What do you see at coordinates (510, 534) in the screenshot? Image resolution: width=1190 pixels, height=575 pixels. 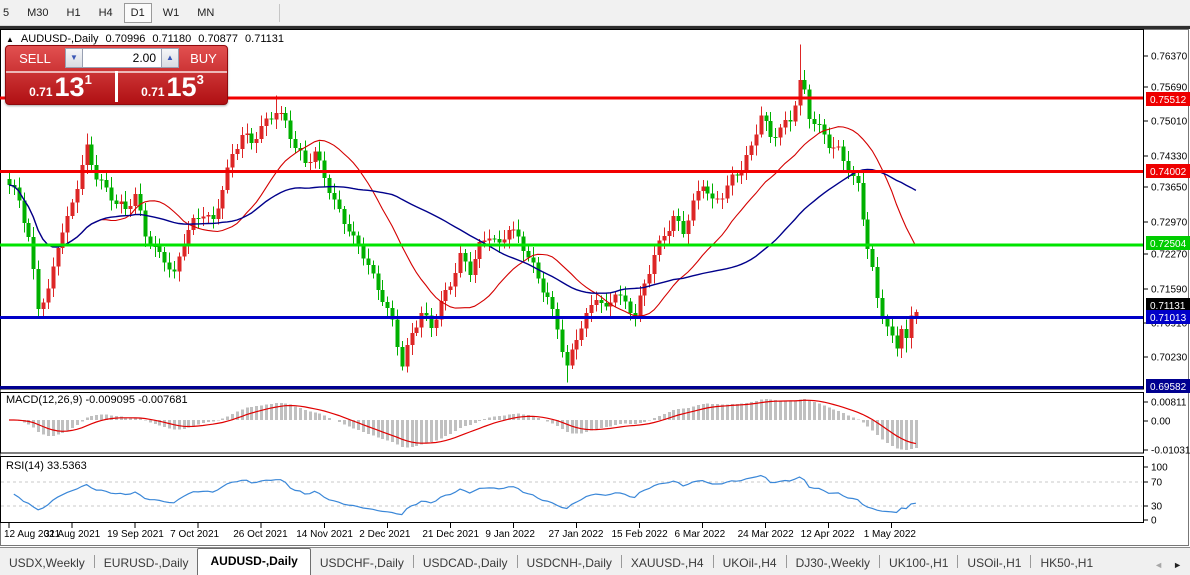 I see `date-axis-label: 9 Jan 2022` at bounding box center [510, 534].